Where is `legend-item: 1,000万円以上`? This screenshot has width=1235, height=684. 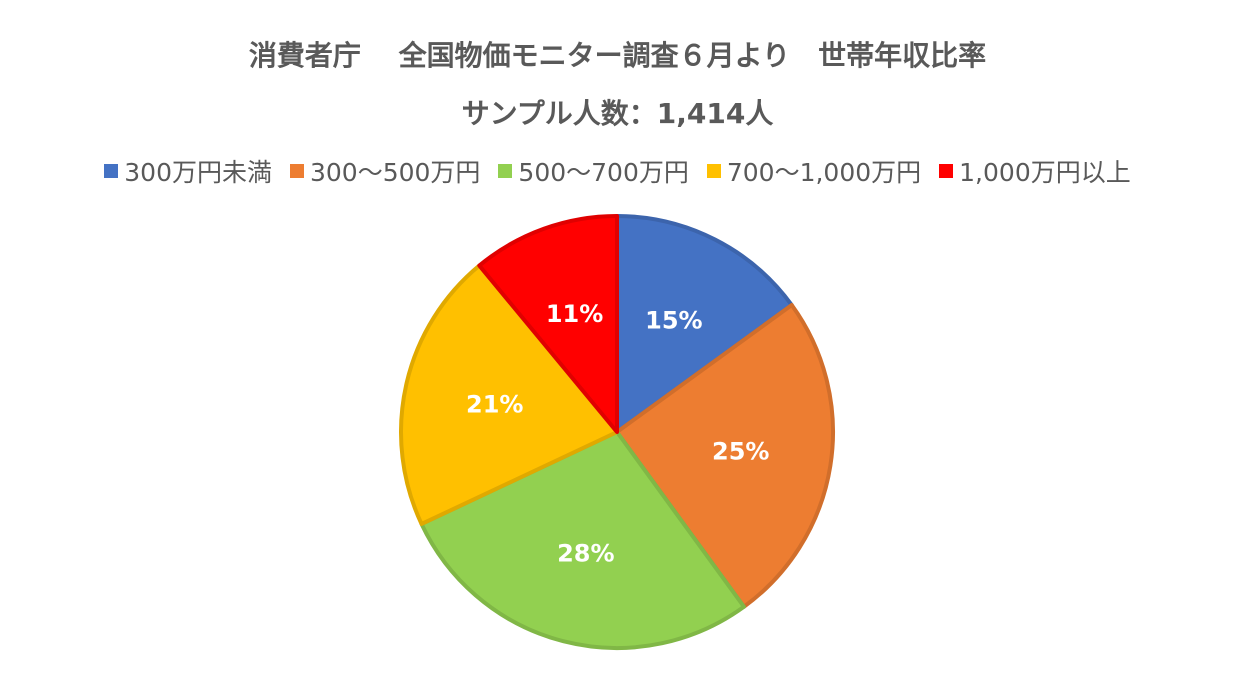
legend-item: 1,000万円以上 is located at coordinates (1035, 171).